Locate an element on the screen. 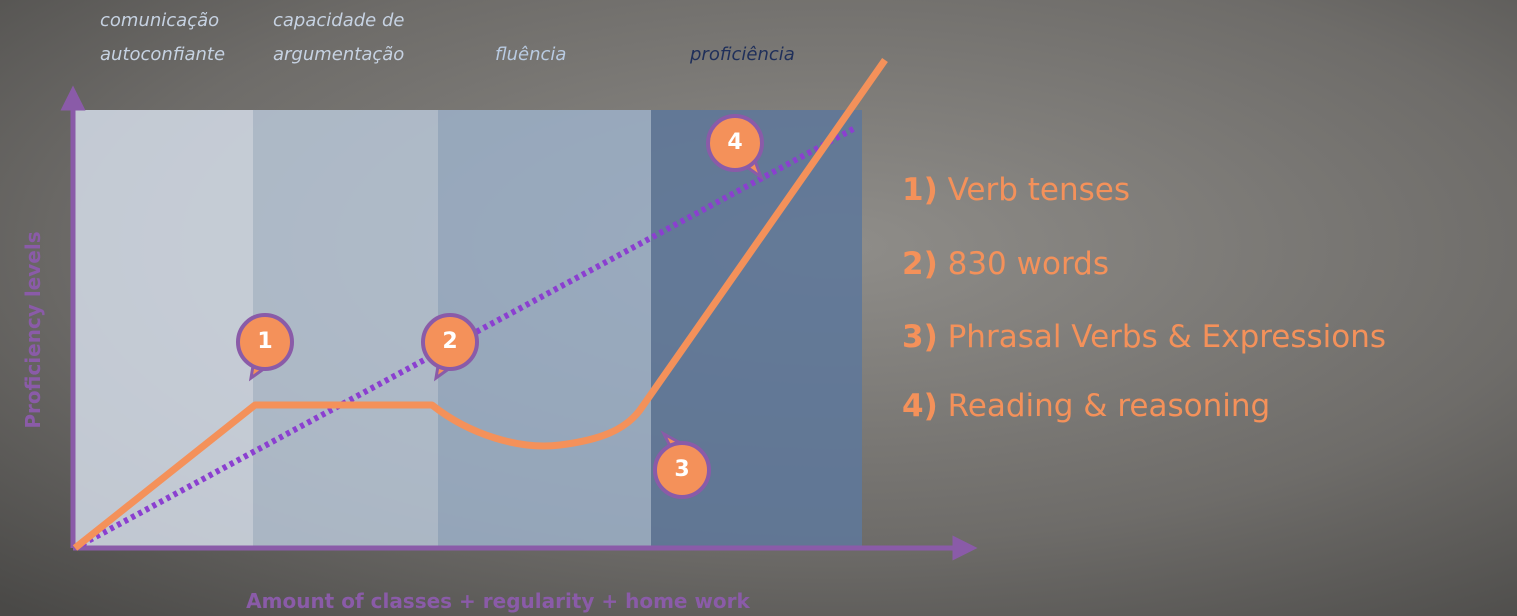 The width and height of the screenshot is (1517, 616). column-label: proficiência is located at coordinates (742, 54).